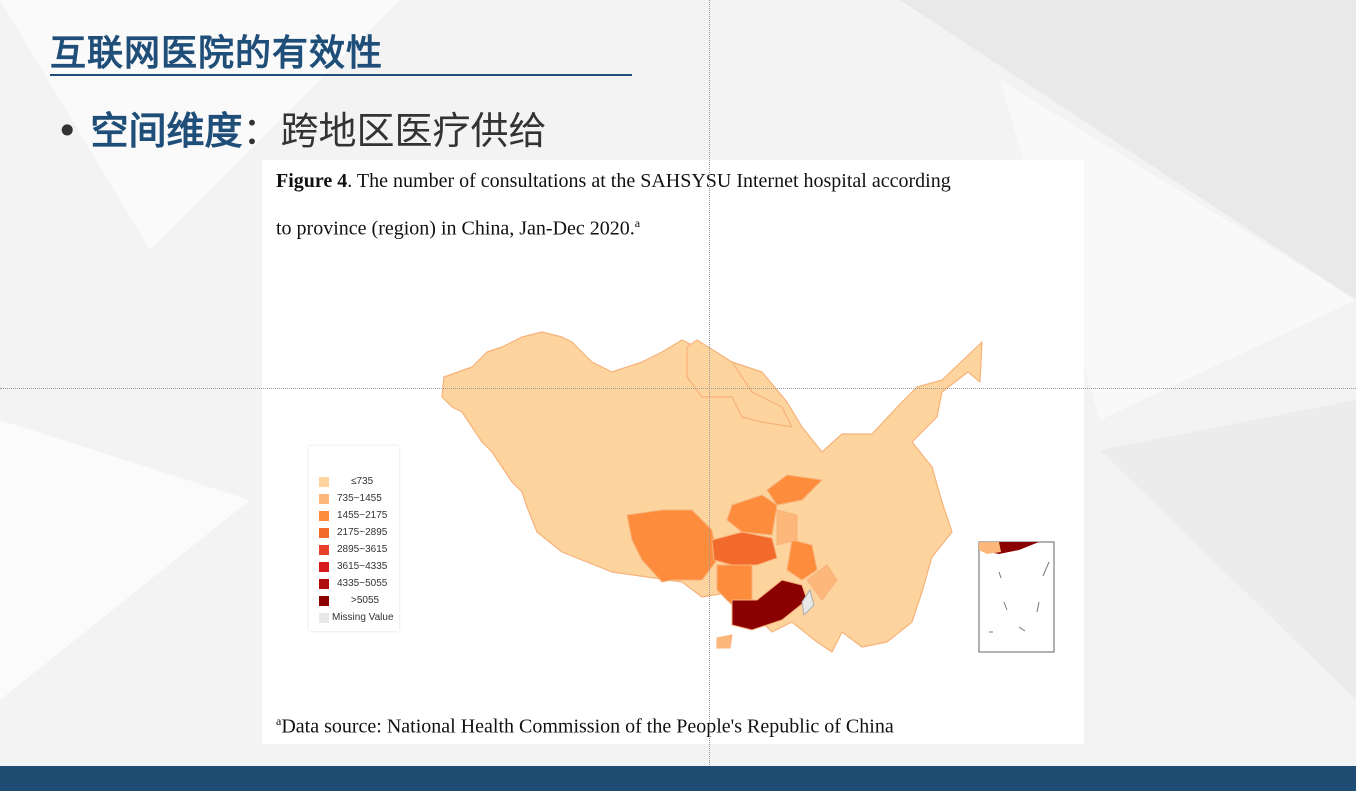 This screenshot has height=791, width=1356. What do you see at coordinates (362, 566) in the screenshot?
I see `legend-label: 3615~4335` at bounding box center [362, 566].